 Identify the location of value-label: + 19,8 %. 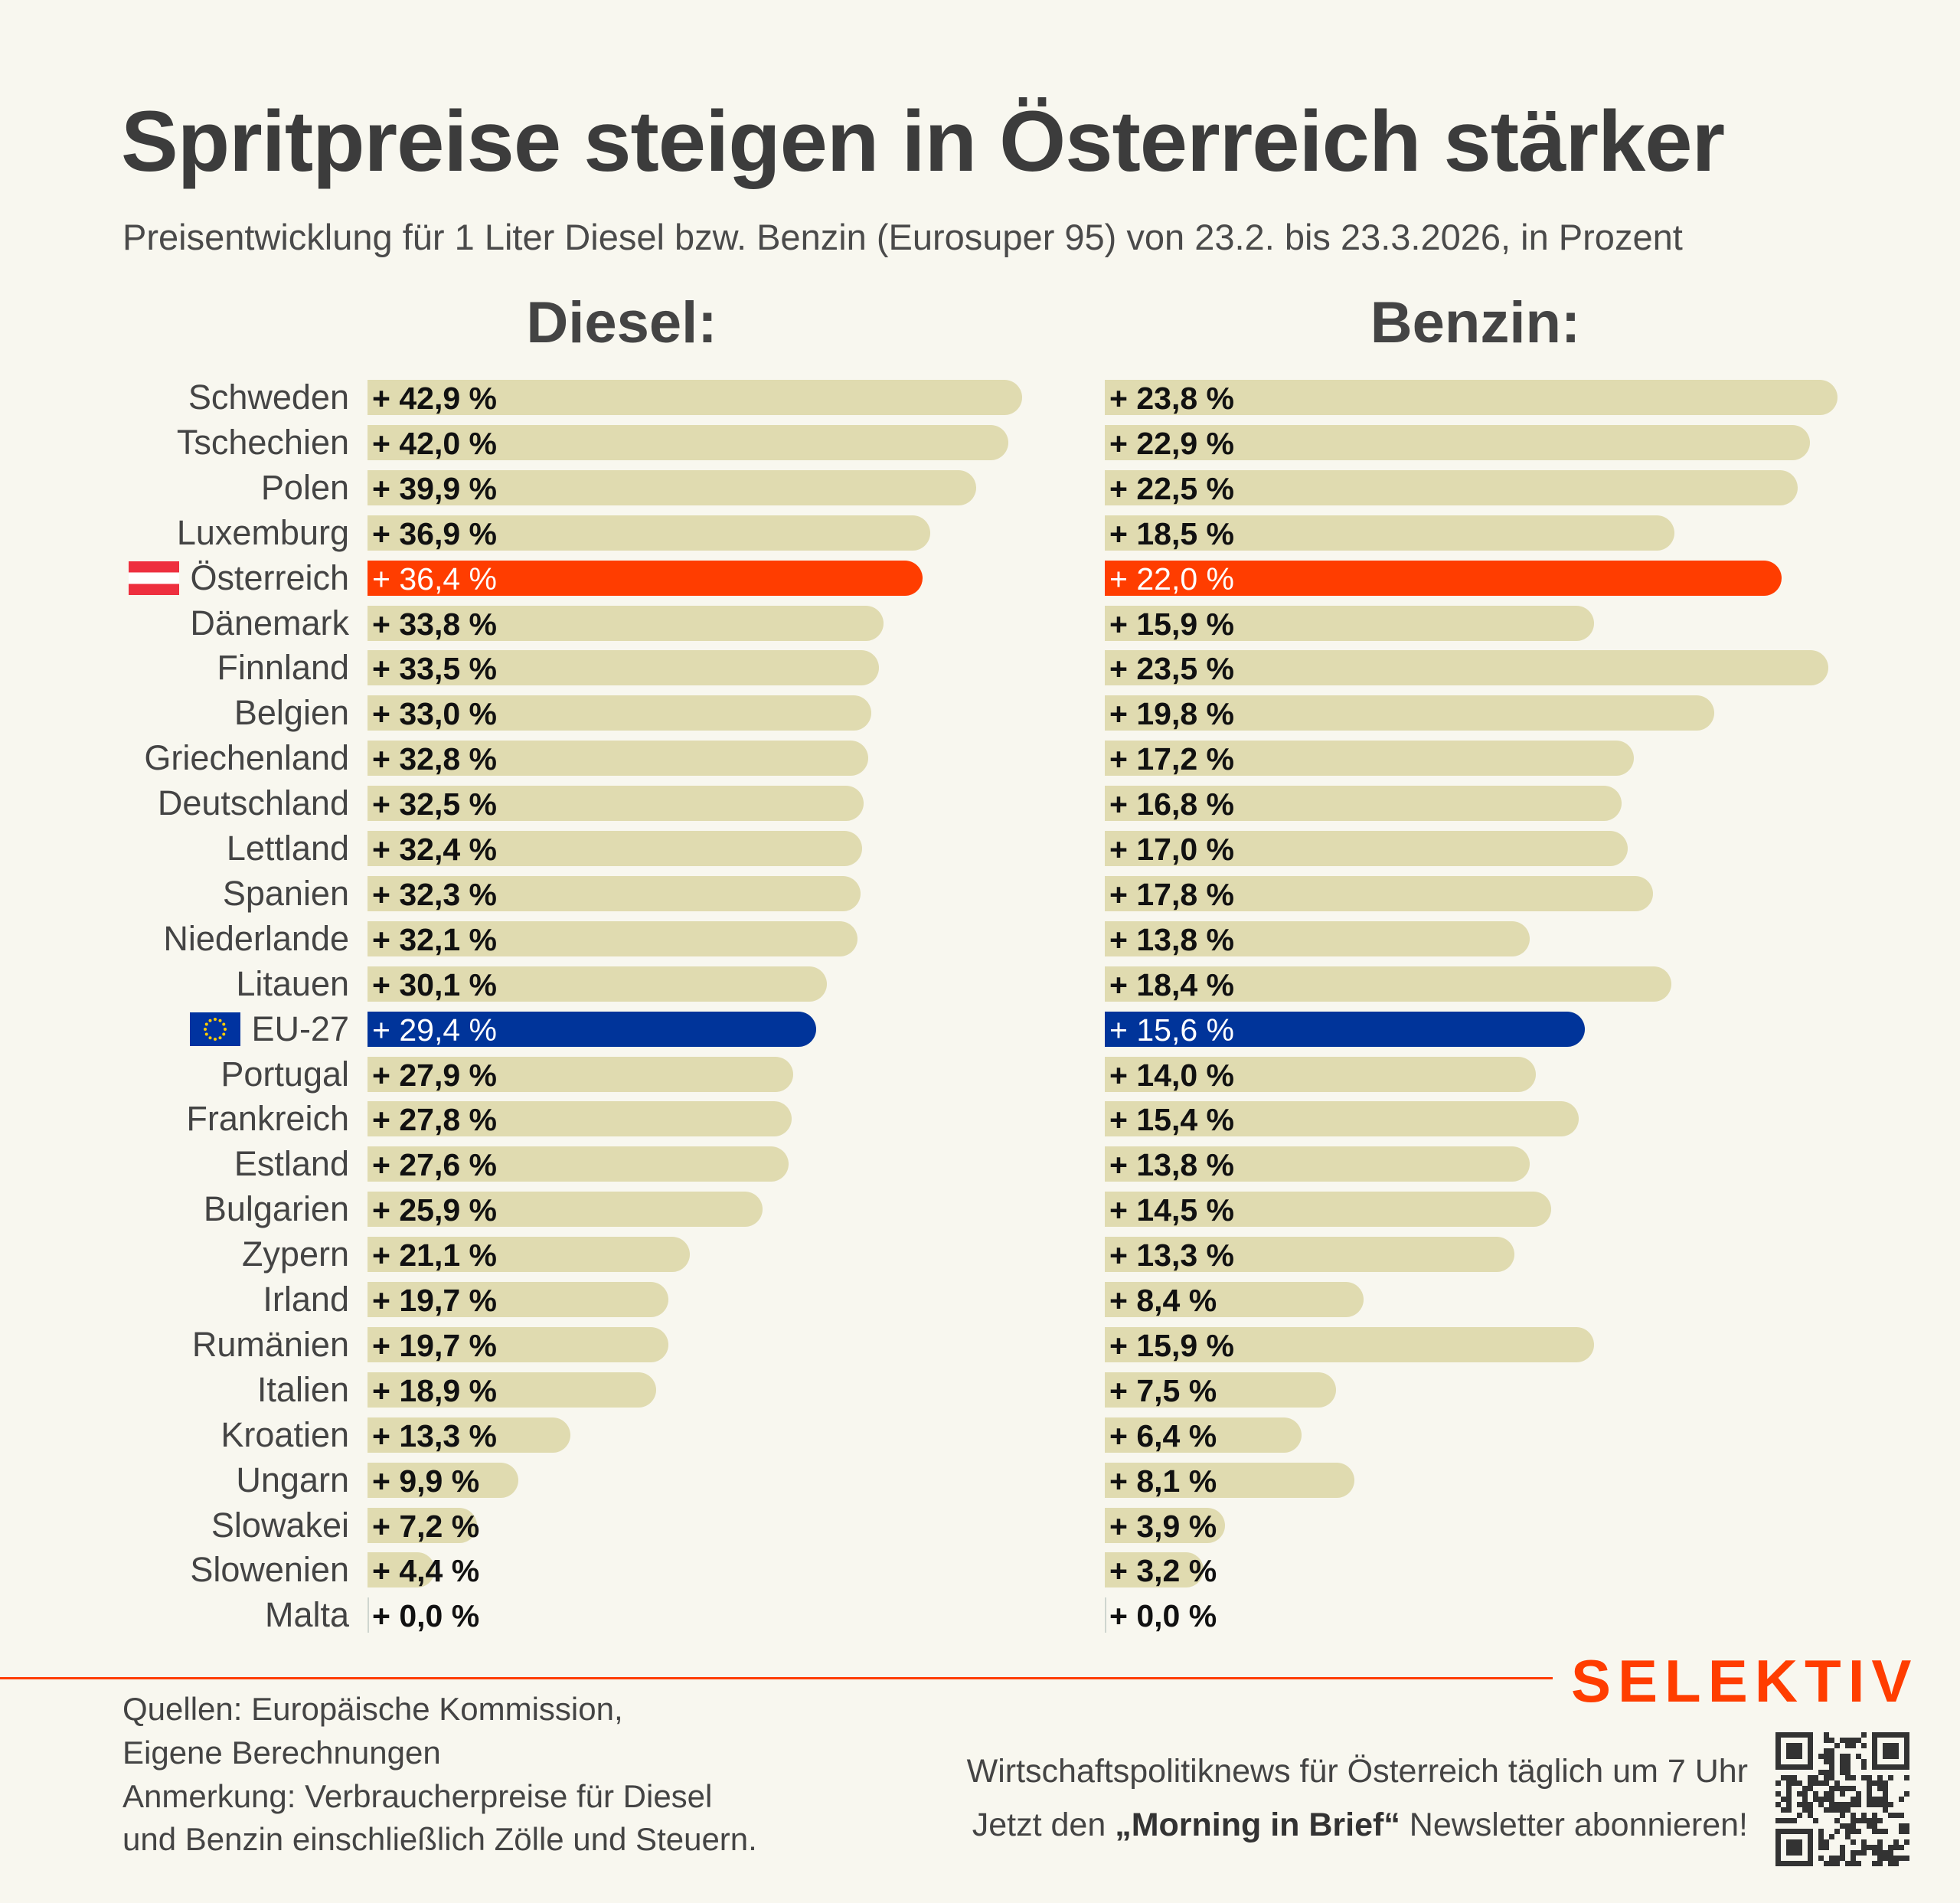
(1171, 714).